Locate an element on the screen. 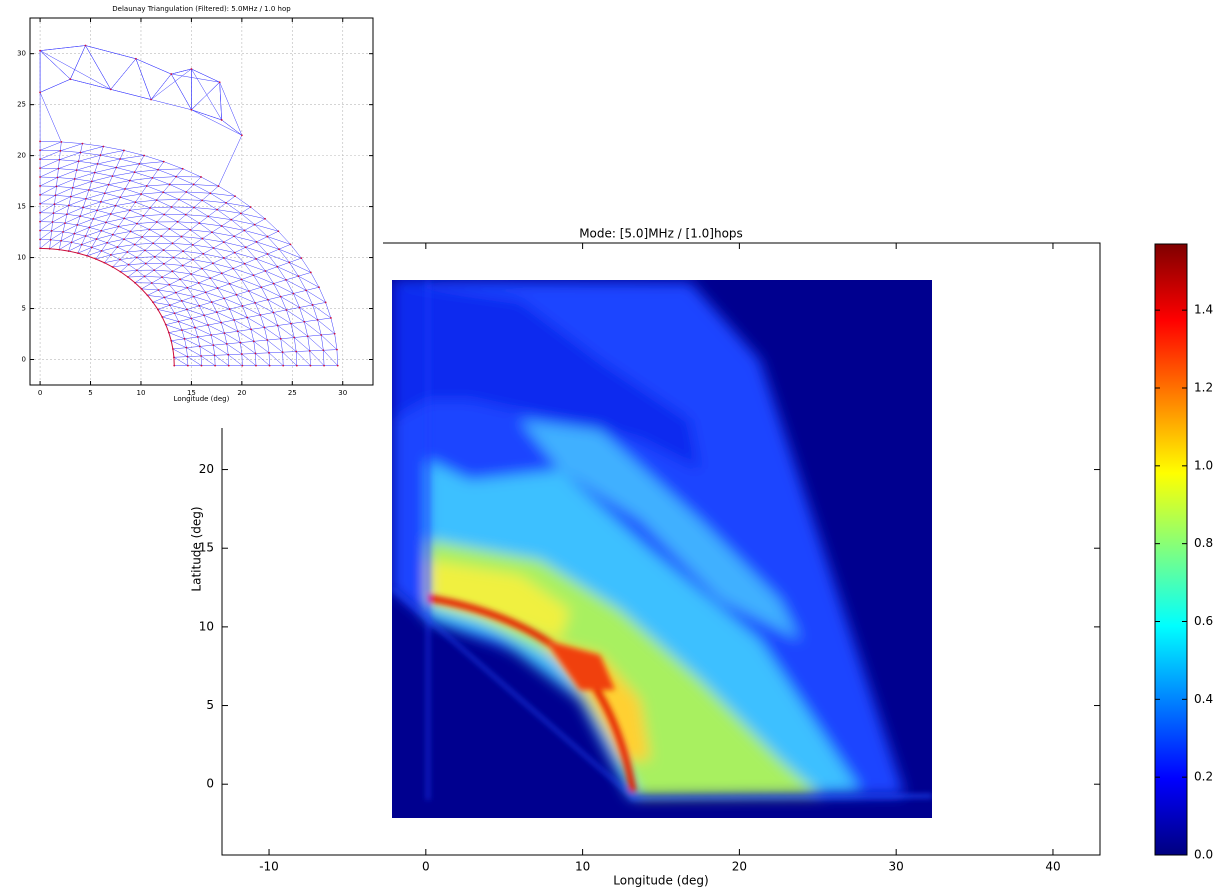 The height and width of the screenshot is (888, 1225). y-tick-label: 10 is located at coordinates (206, 626).